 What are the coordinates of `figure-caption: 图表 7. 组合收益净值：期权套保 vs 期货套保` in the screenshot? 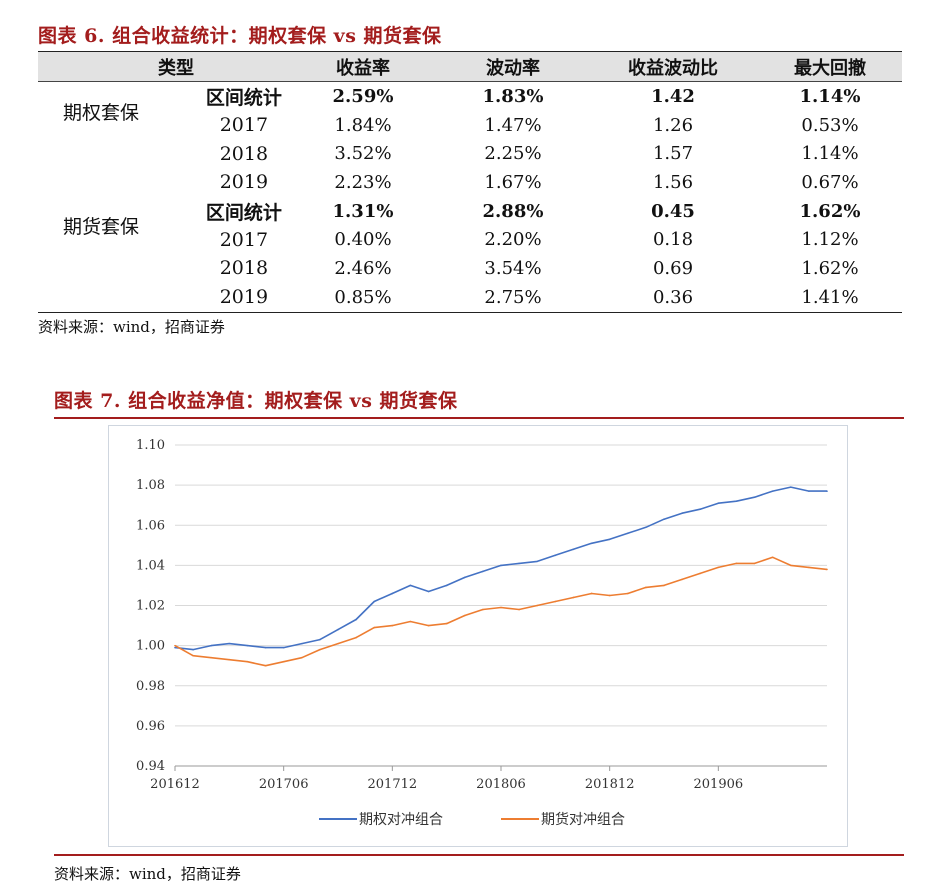 It's located at (256, 401).